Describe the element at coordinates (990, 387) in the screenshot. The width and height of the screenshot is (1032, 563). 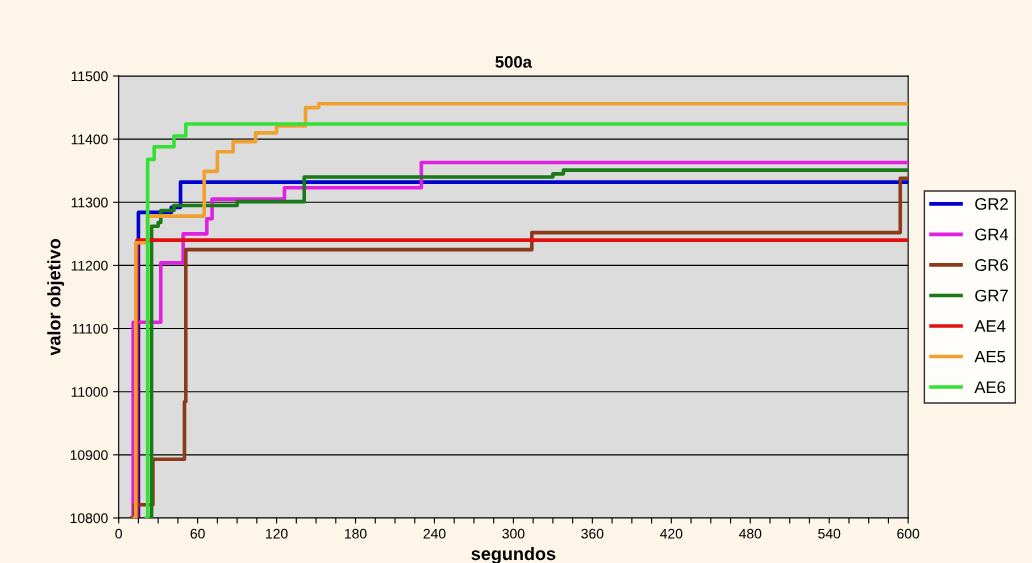
I see `legend-label: AE6` at that location.